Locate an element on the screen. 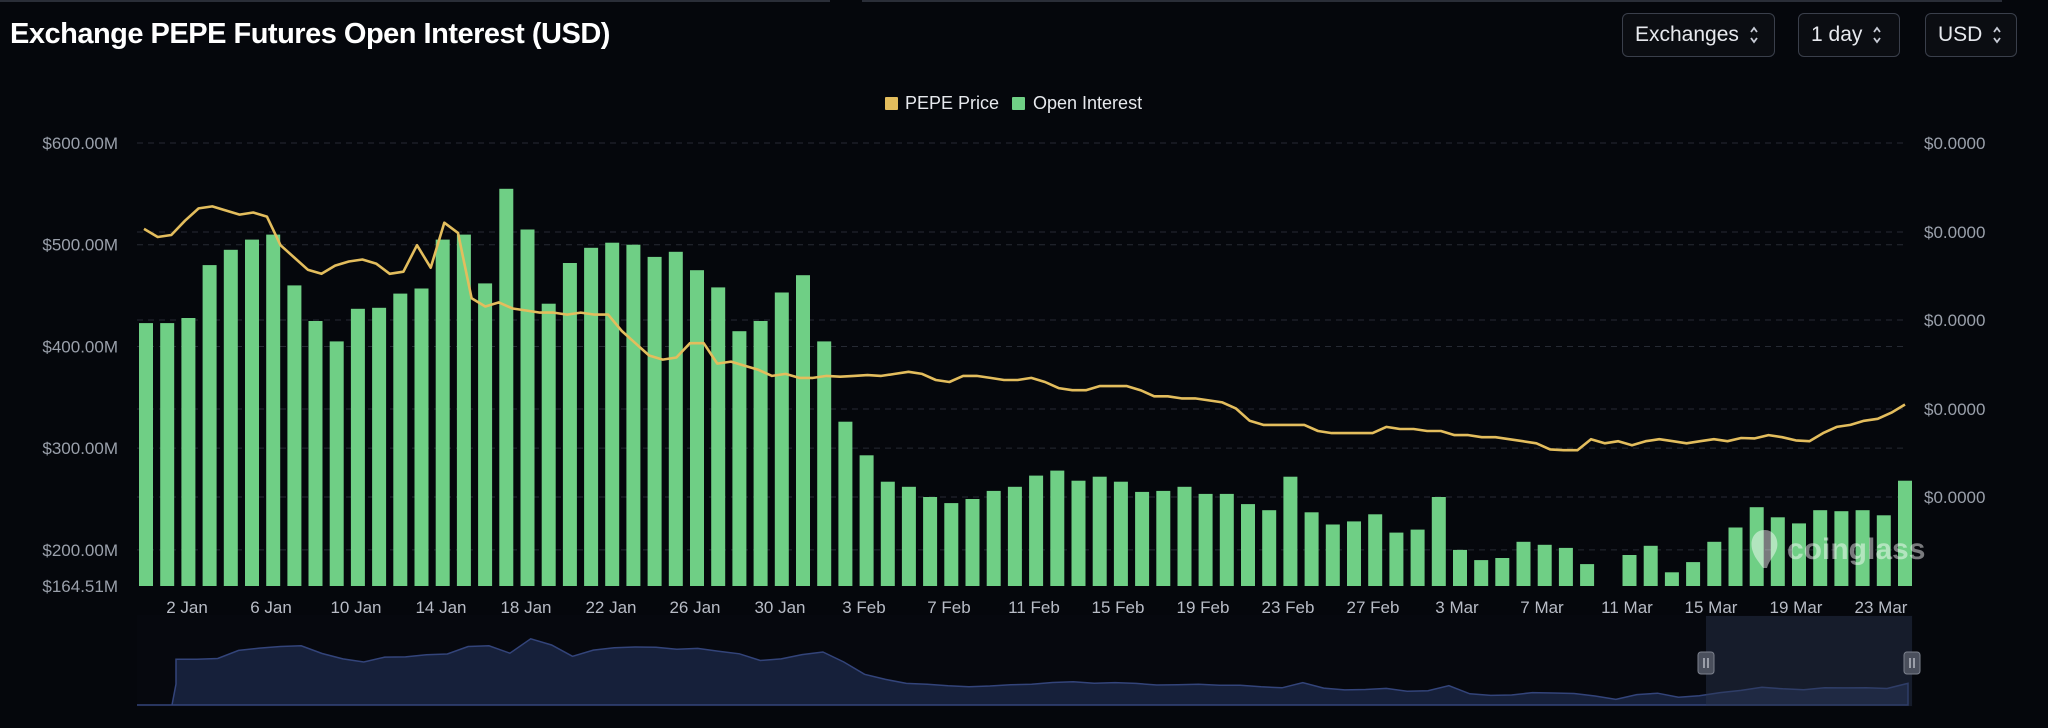 The width and height of the screenshot is (2048, 728). top-divider-left is located at coordinates (415, 1).